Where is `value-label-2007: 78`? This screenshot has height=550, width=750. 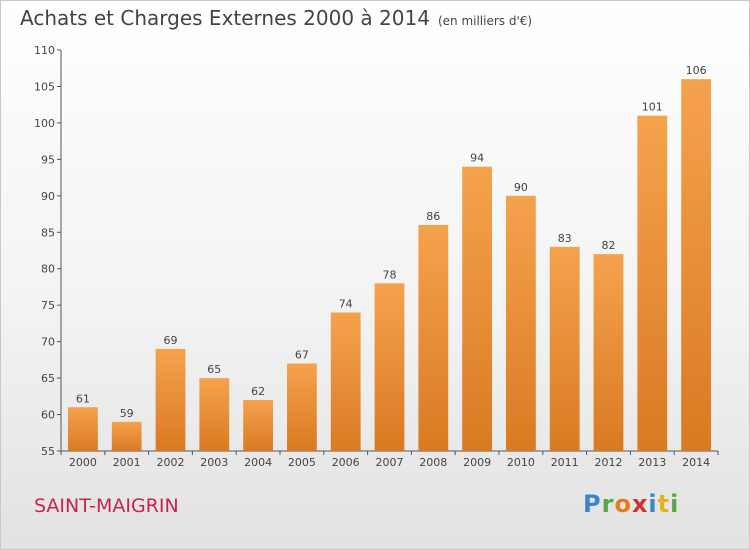 value-label-2007: 78 is located at coordinates (390, 274).